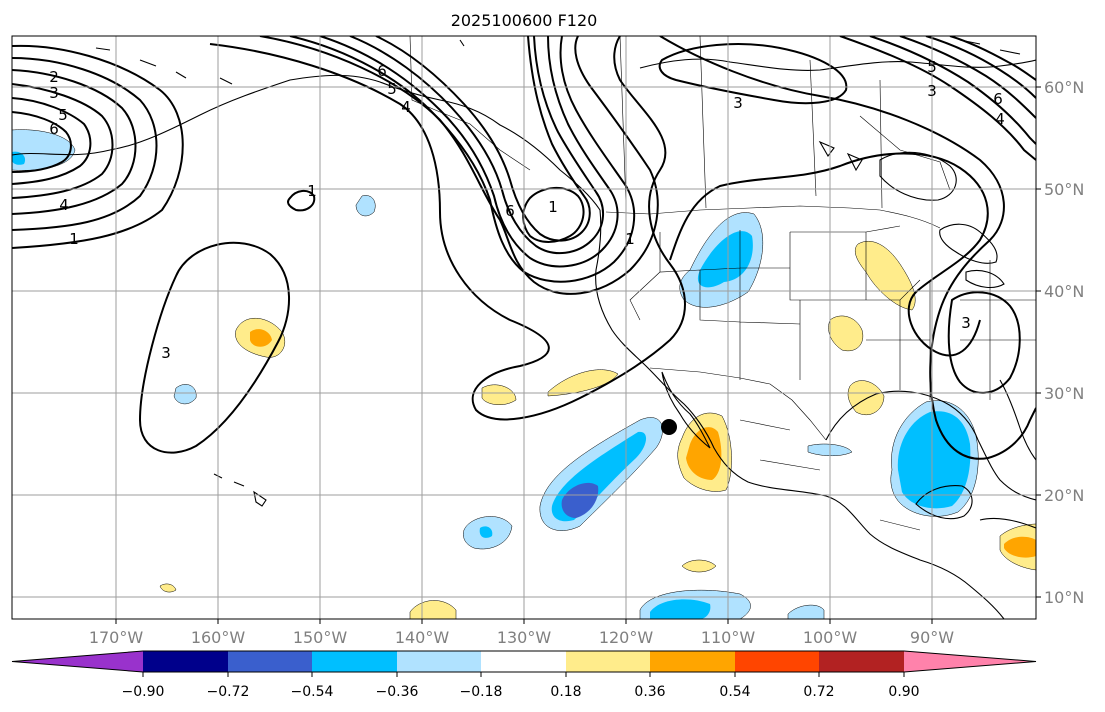 This screenshot has width=1105, height=712. What do you see at coordinates (524, 637) in the screenshot?
I see `lon-tick-label: 130°W` at bounding box center [524, 637].